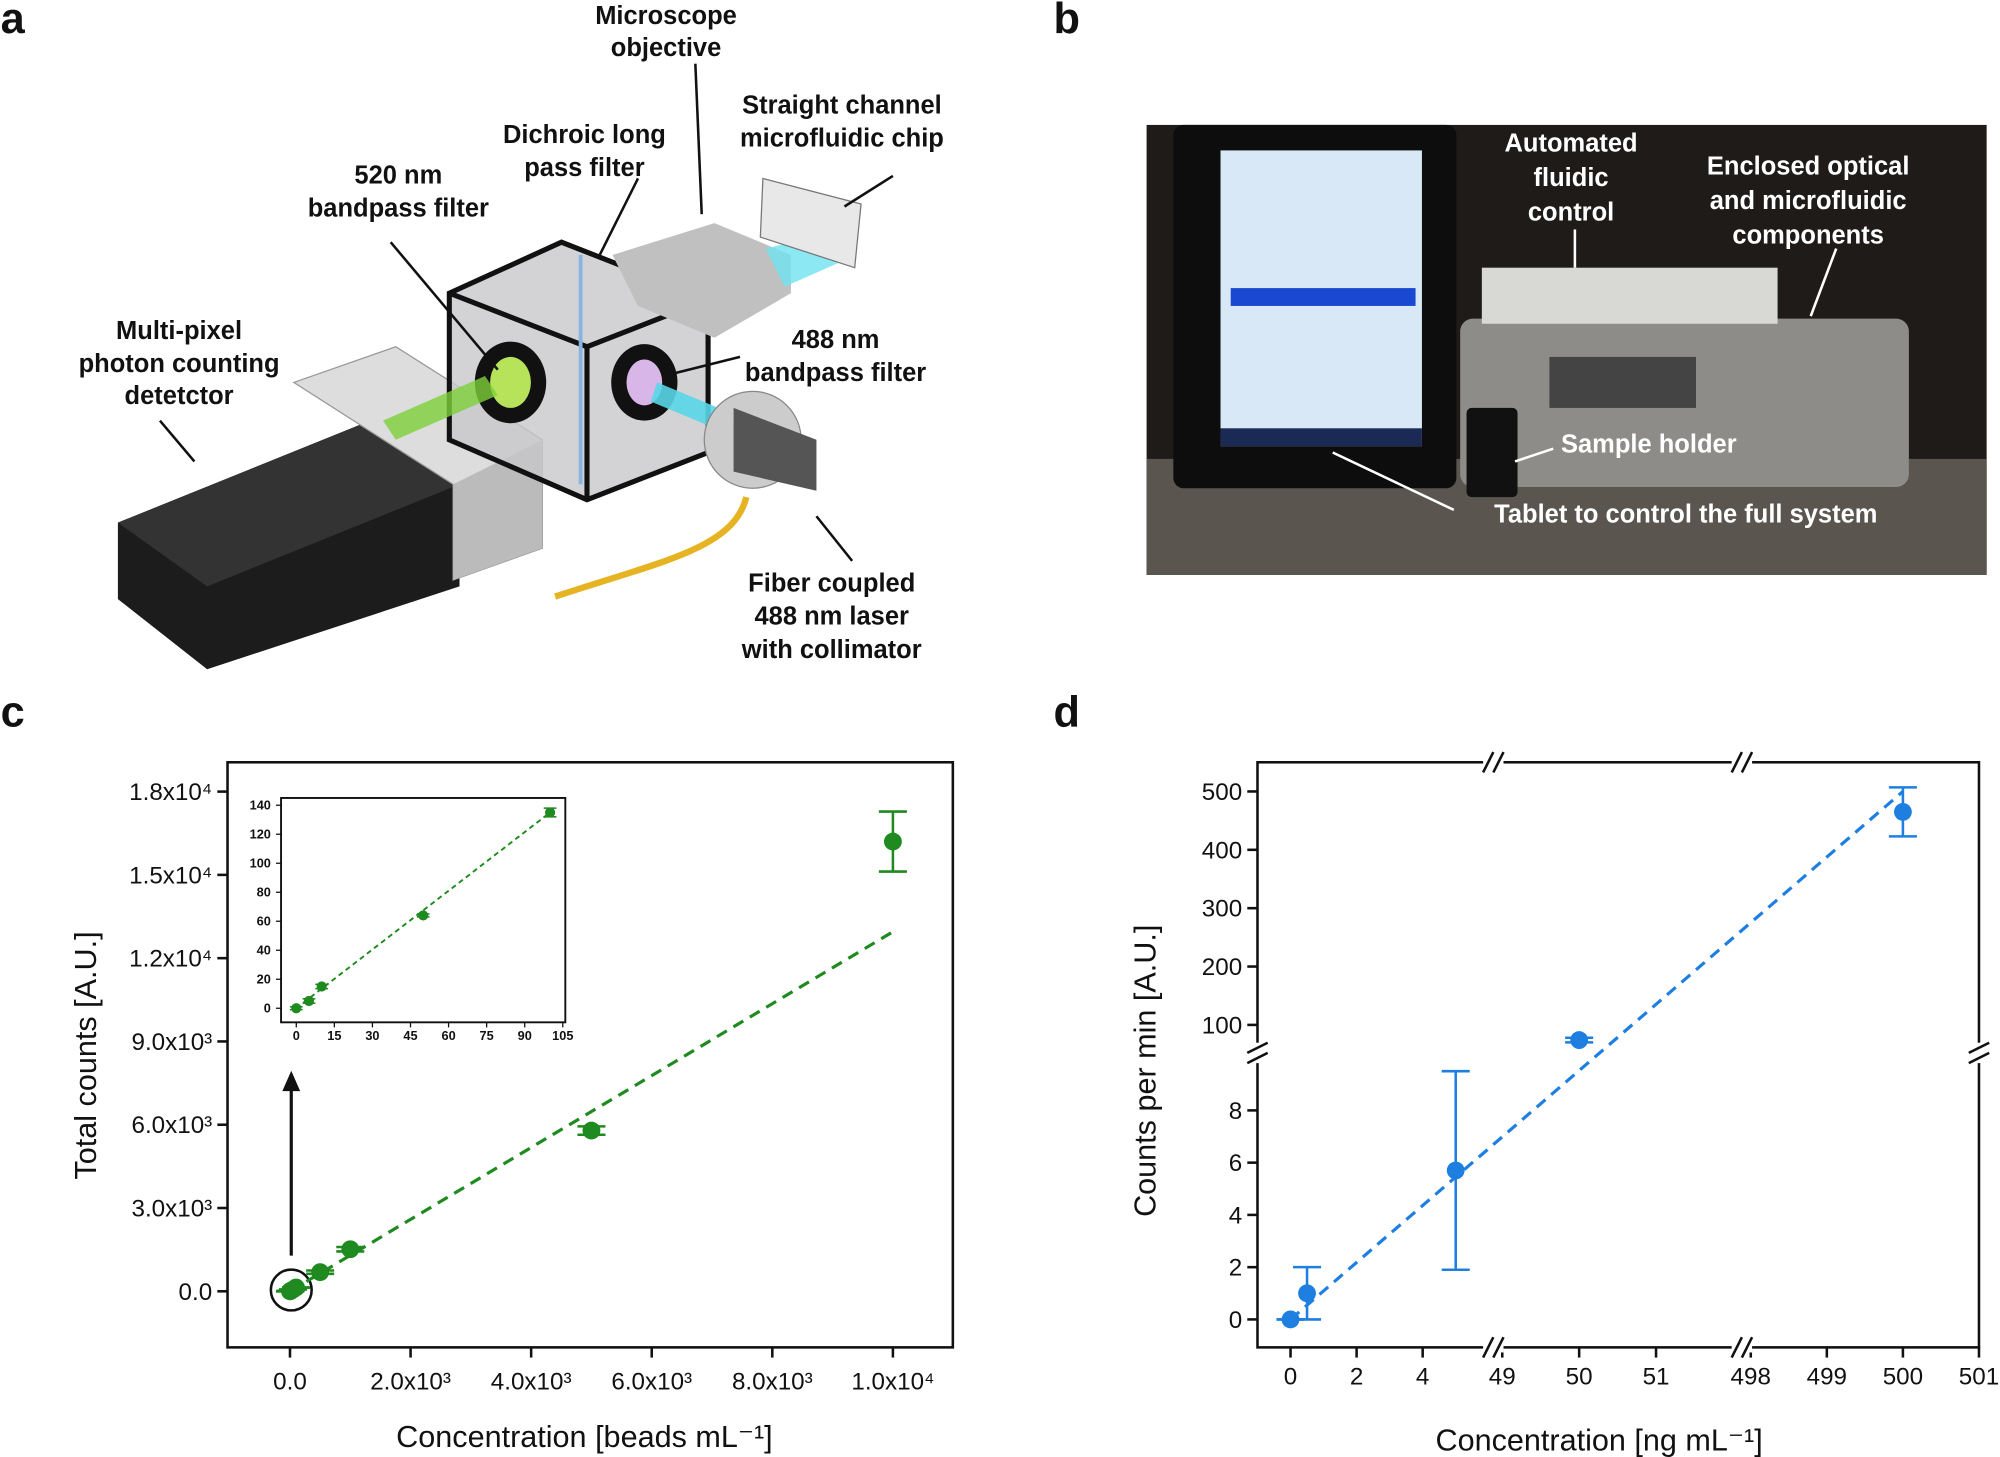 The image size is (2000, 1457). What do you see at coordinates (842, 121) in the screenshot?
I see `label: Straight channel microfluidic chip` at bounding box center [842, 121].